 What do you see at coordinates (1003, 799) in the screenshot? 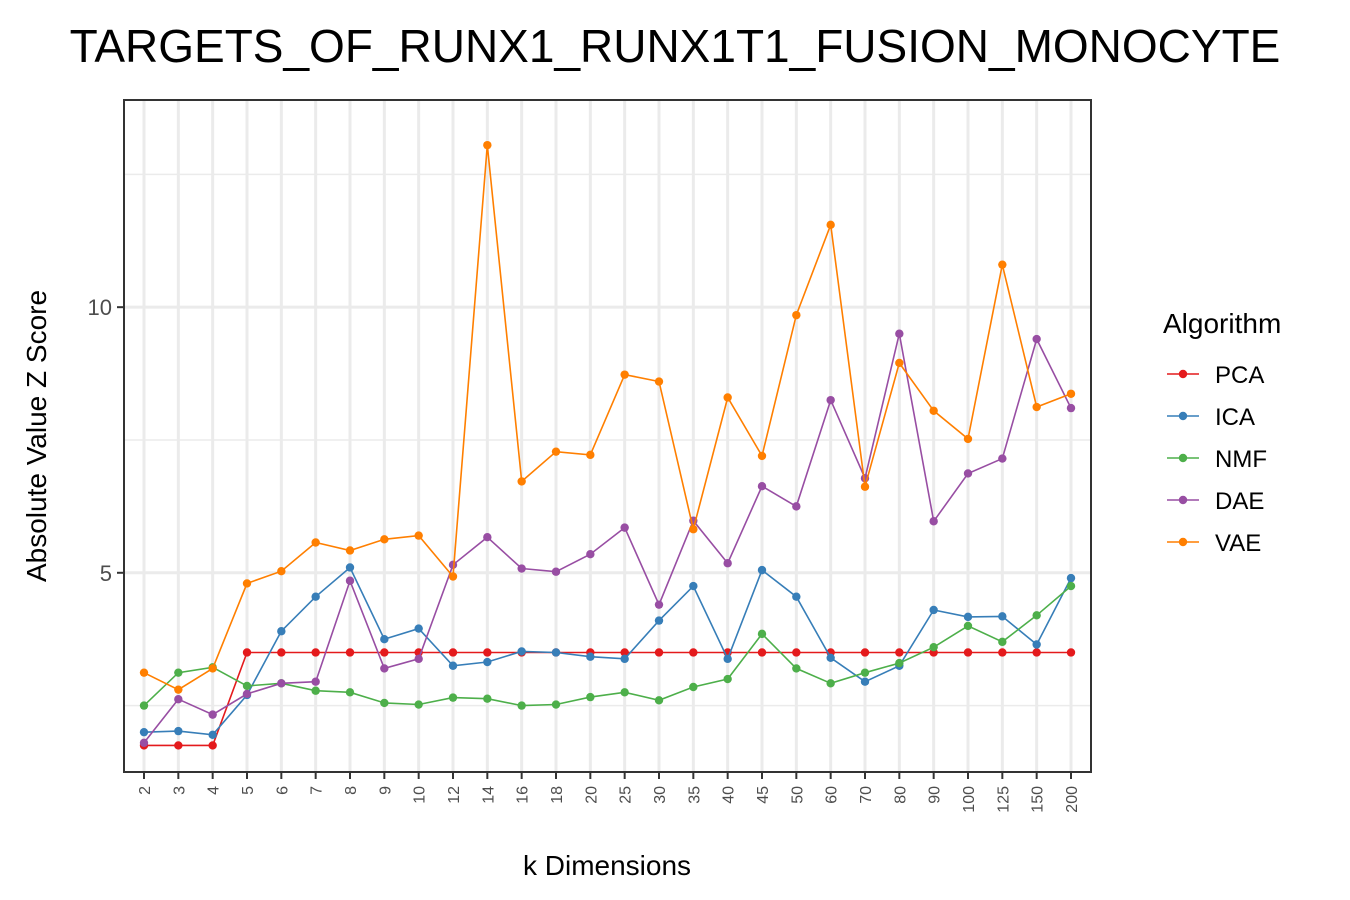
I see `x-tick-label: 125` at bounding box center [1003, 799].